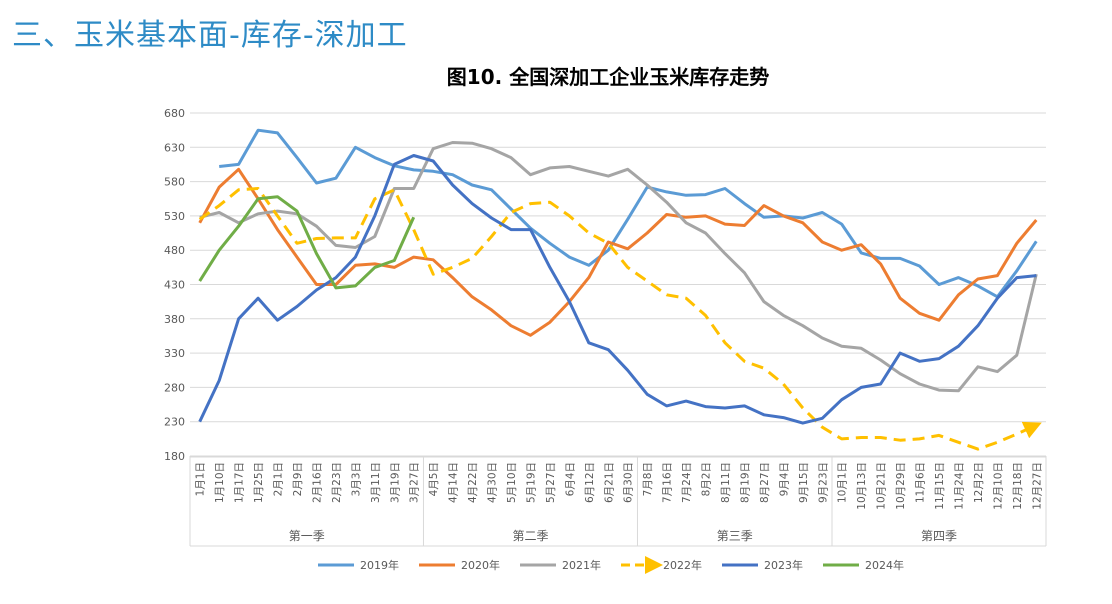  Describe the element at coordinates (337, 482) in the screenshot. I see `x-tick-label: 2月23日` at that location.